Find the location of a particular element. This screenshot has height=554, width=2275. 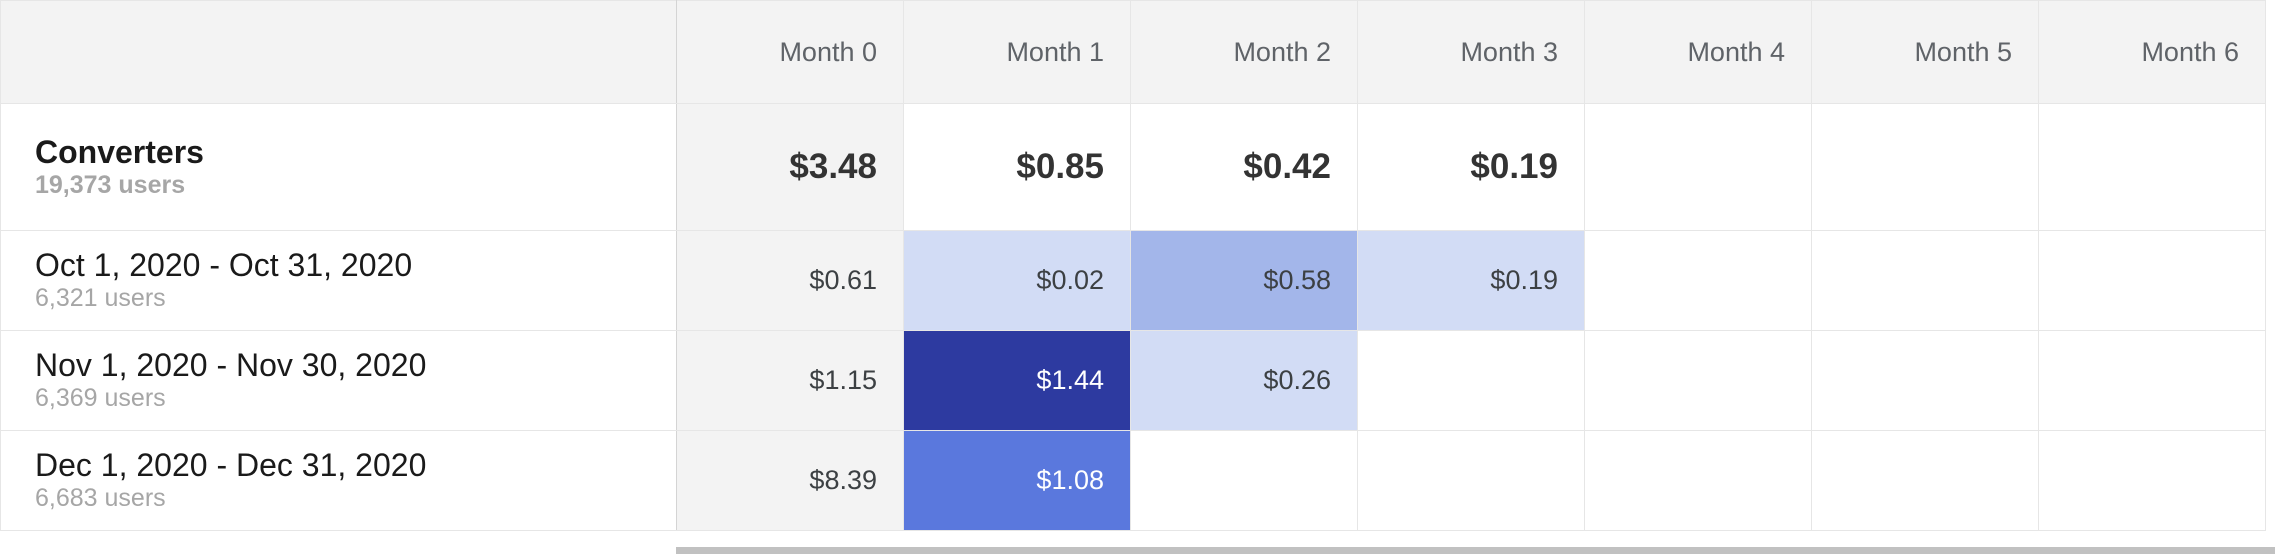

horizontal-scrollbar is located at coordinates (1475, 550).